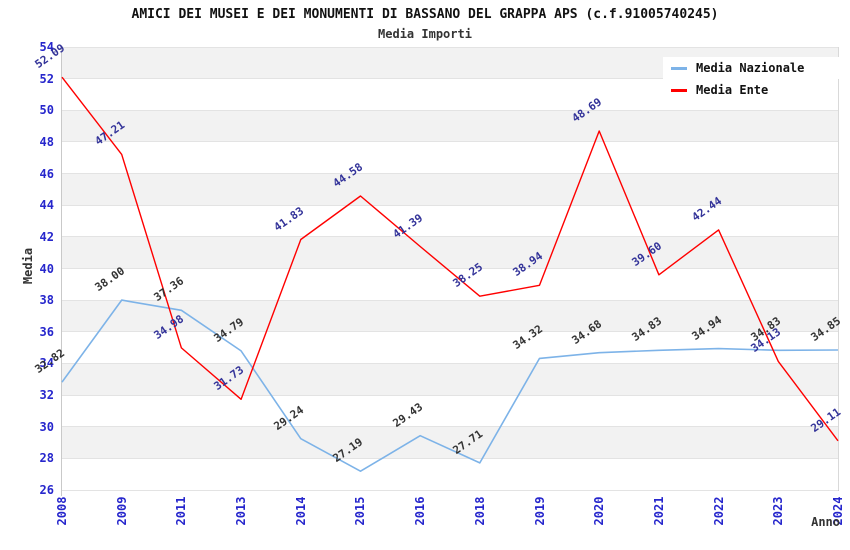 This screenshot has height=550, width=850. I want to click on x-tick-label: 2022, so click(718, 511).